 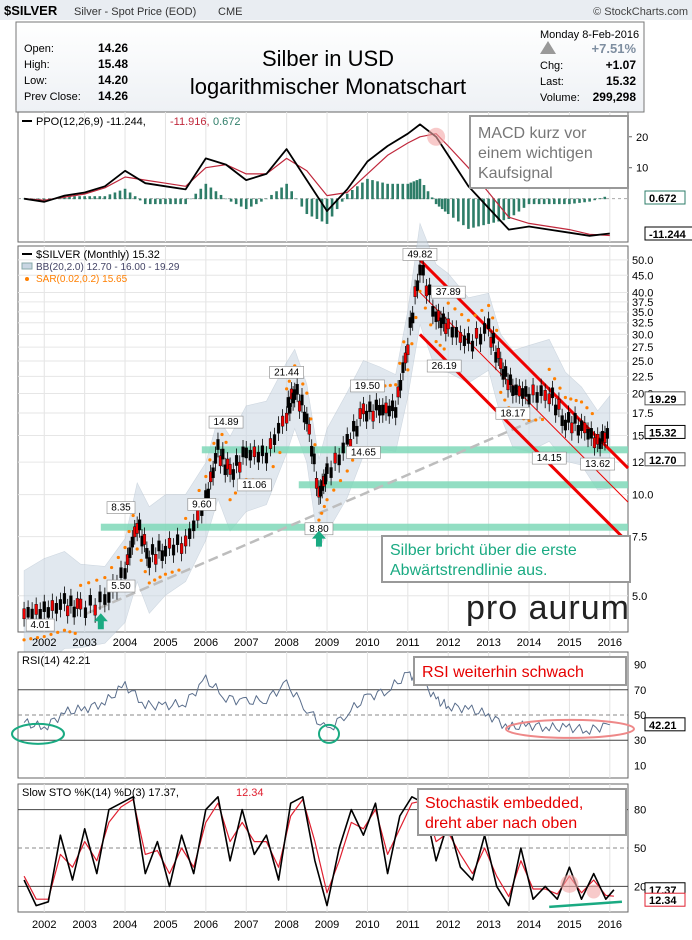 I want to click on ppo-line, so click(x=316, y=180).